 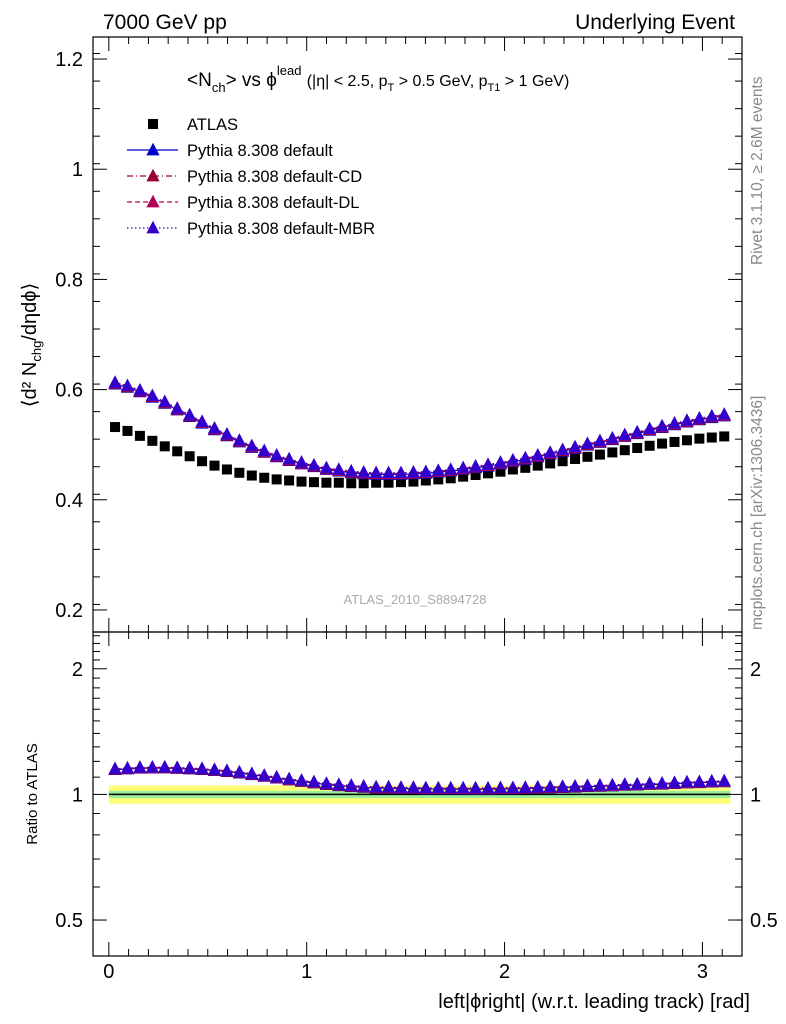 What do you see at coordinates (69, 501) in the screenshot?
I see `top-ytick-label: 0.4` at bounding box center [69, 501].